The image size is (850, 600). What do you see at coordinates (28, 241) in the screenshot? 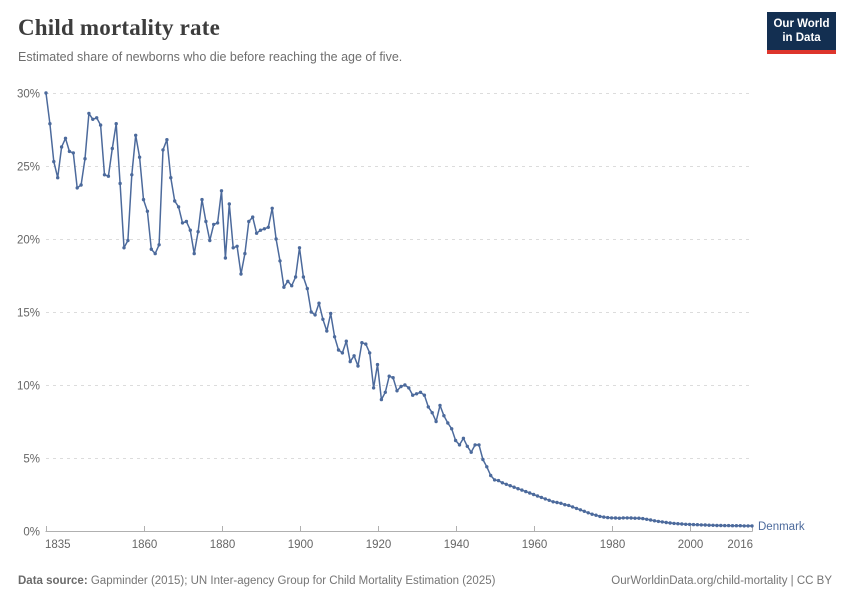
I see `y-tick-label: 20%` at bounding box center [28, 241].